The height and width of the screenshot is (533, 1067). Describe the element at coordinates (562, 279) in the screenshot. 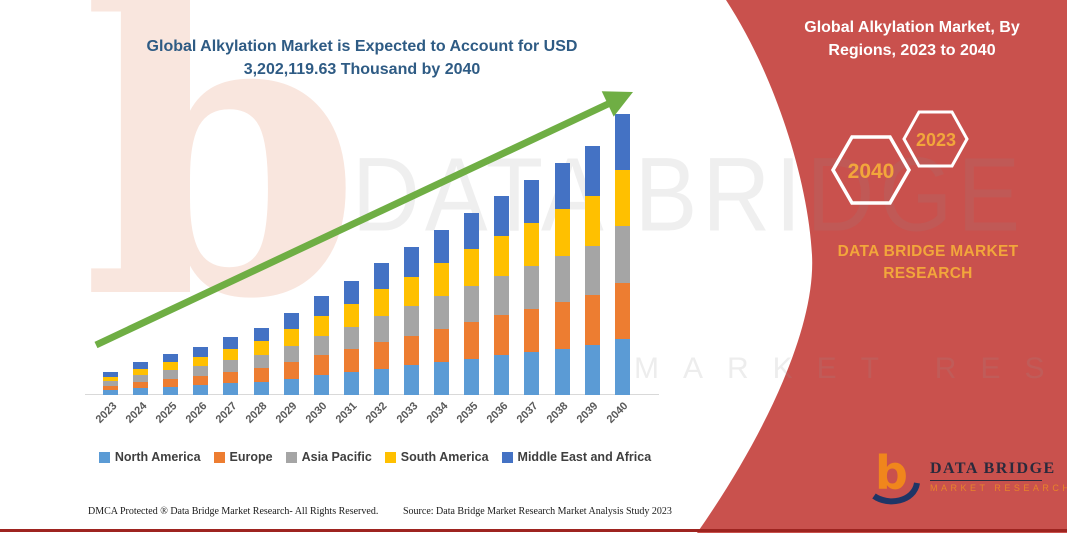

I see `bar-segment-2038-asia-pacific` at that location.